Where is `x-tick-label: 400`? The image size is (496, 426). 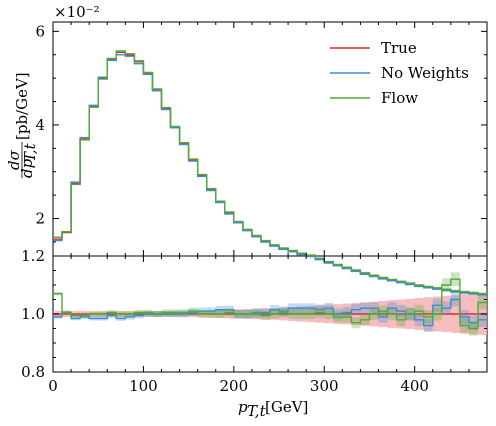 x-tick-label: 400 is located at coordinates (414, 386).